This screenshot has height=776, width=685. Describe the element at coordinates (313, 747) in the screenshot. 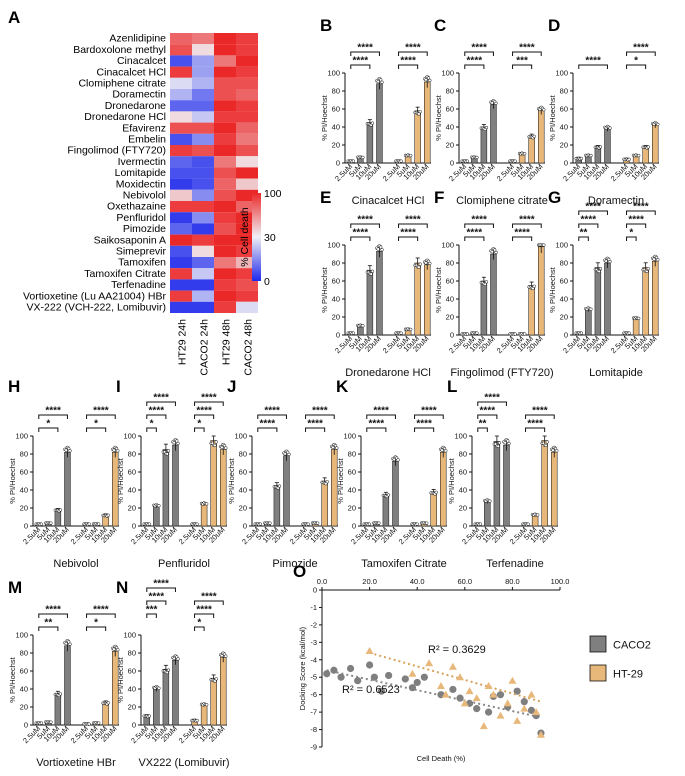

I see `y-tick-label: -9` at that location.